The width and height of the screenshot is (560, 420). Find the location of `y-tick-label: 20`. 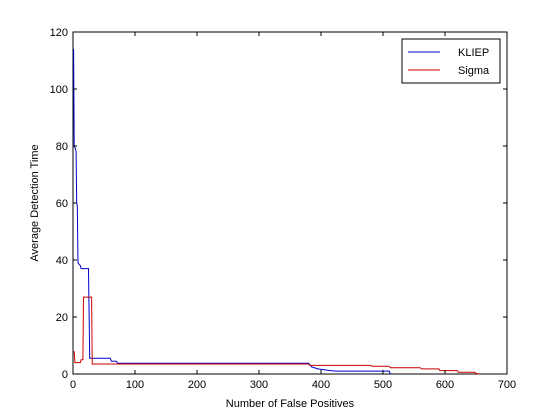

y-tick-label: 20 is located at coordinates (62, 318).